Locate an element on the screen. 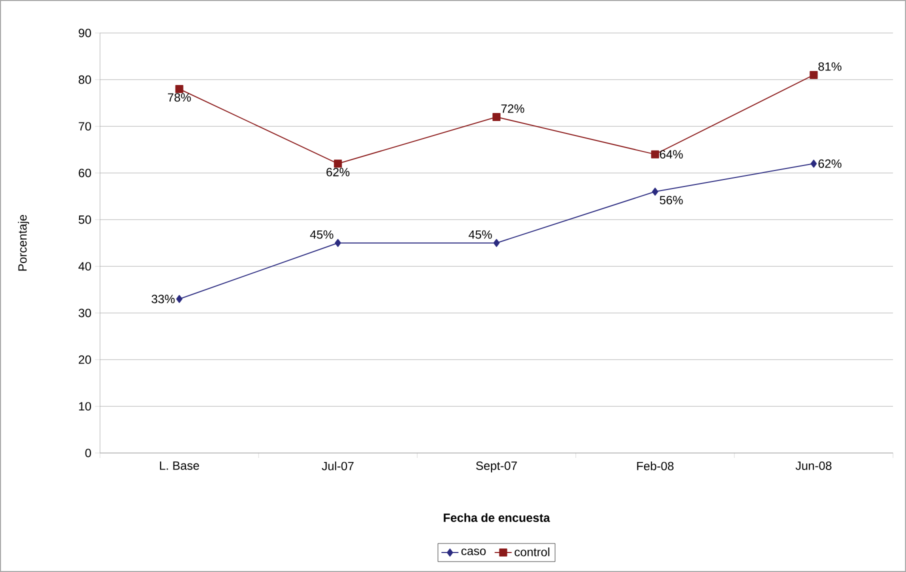 This screenshot has width=906, height=572. legend-label: control is located at coordinates (532, 551).